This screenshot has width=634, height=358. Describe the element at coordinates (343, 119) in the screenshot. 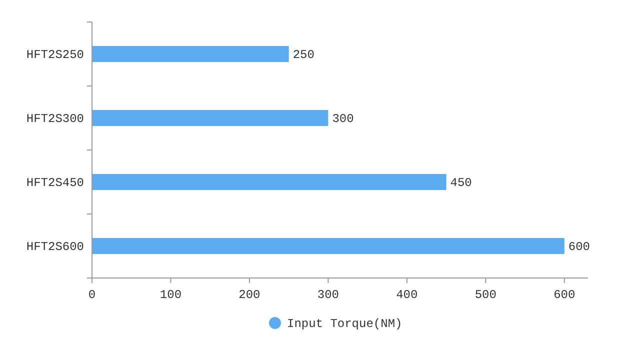

I see `data-label: 300` at that location.